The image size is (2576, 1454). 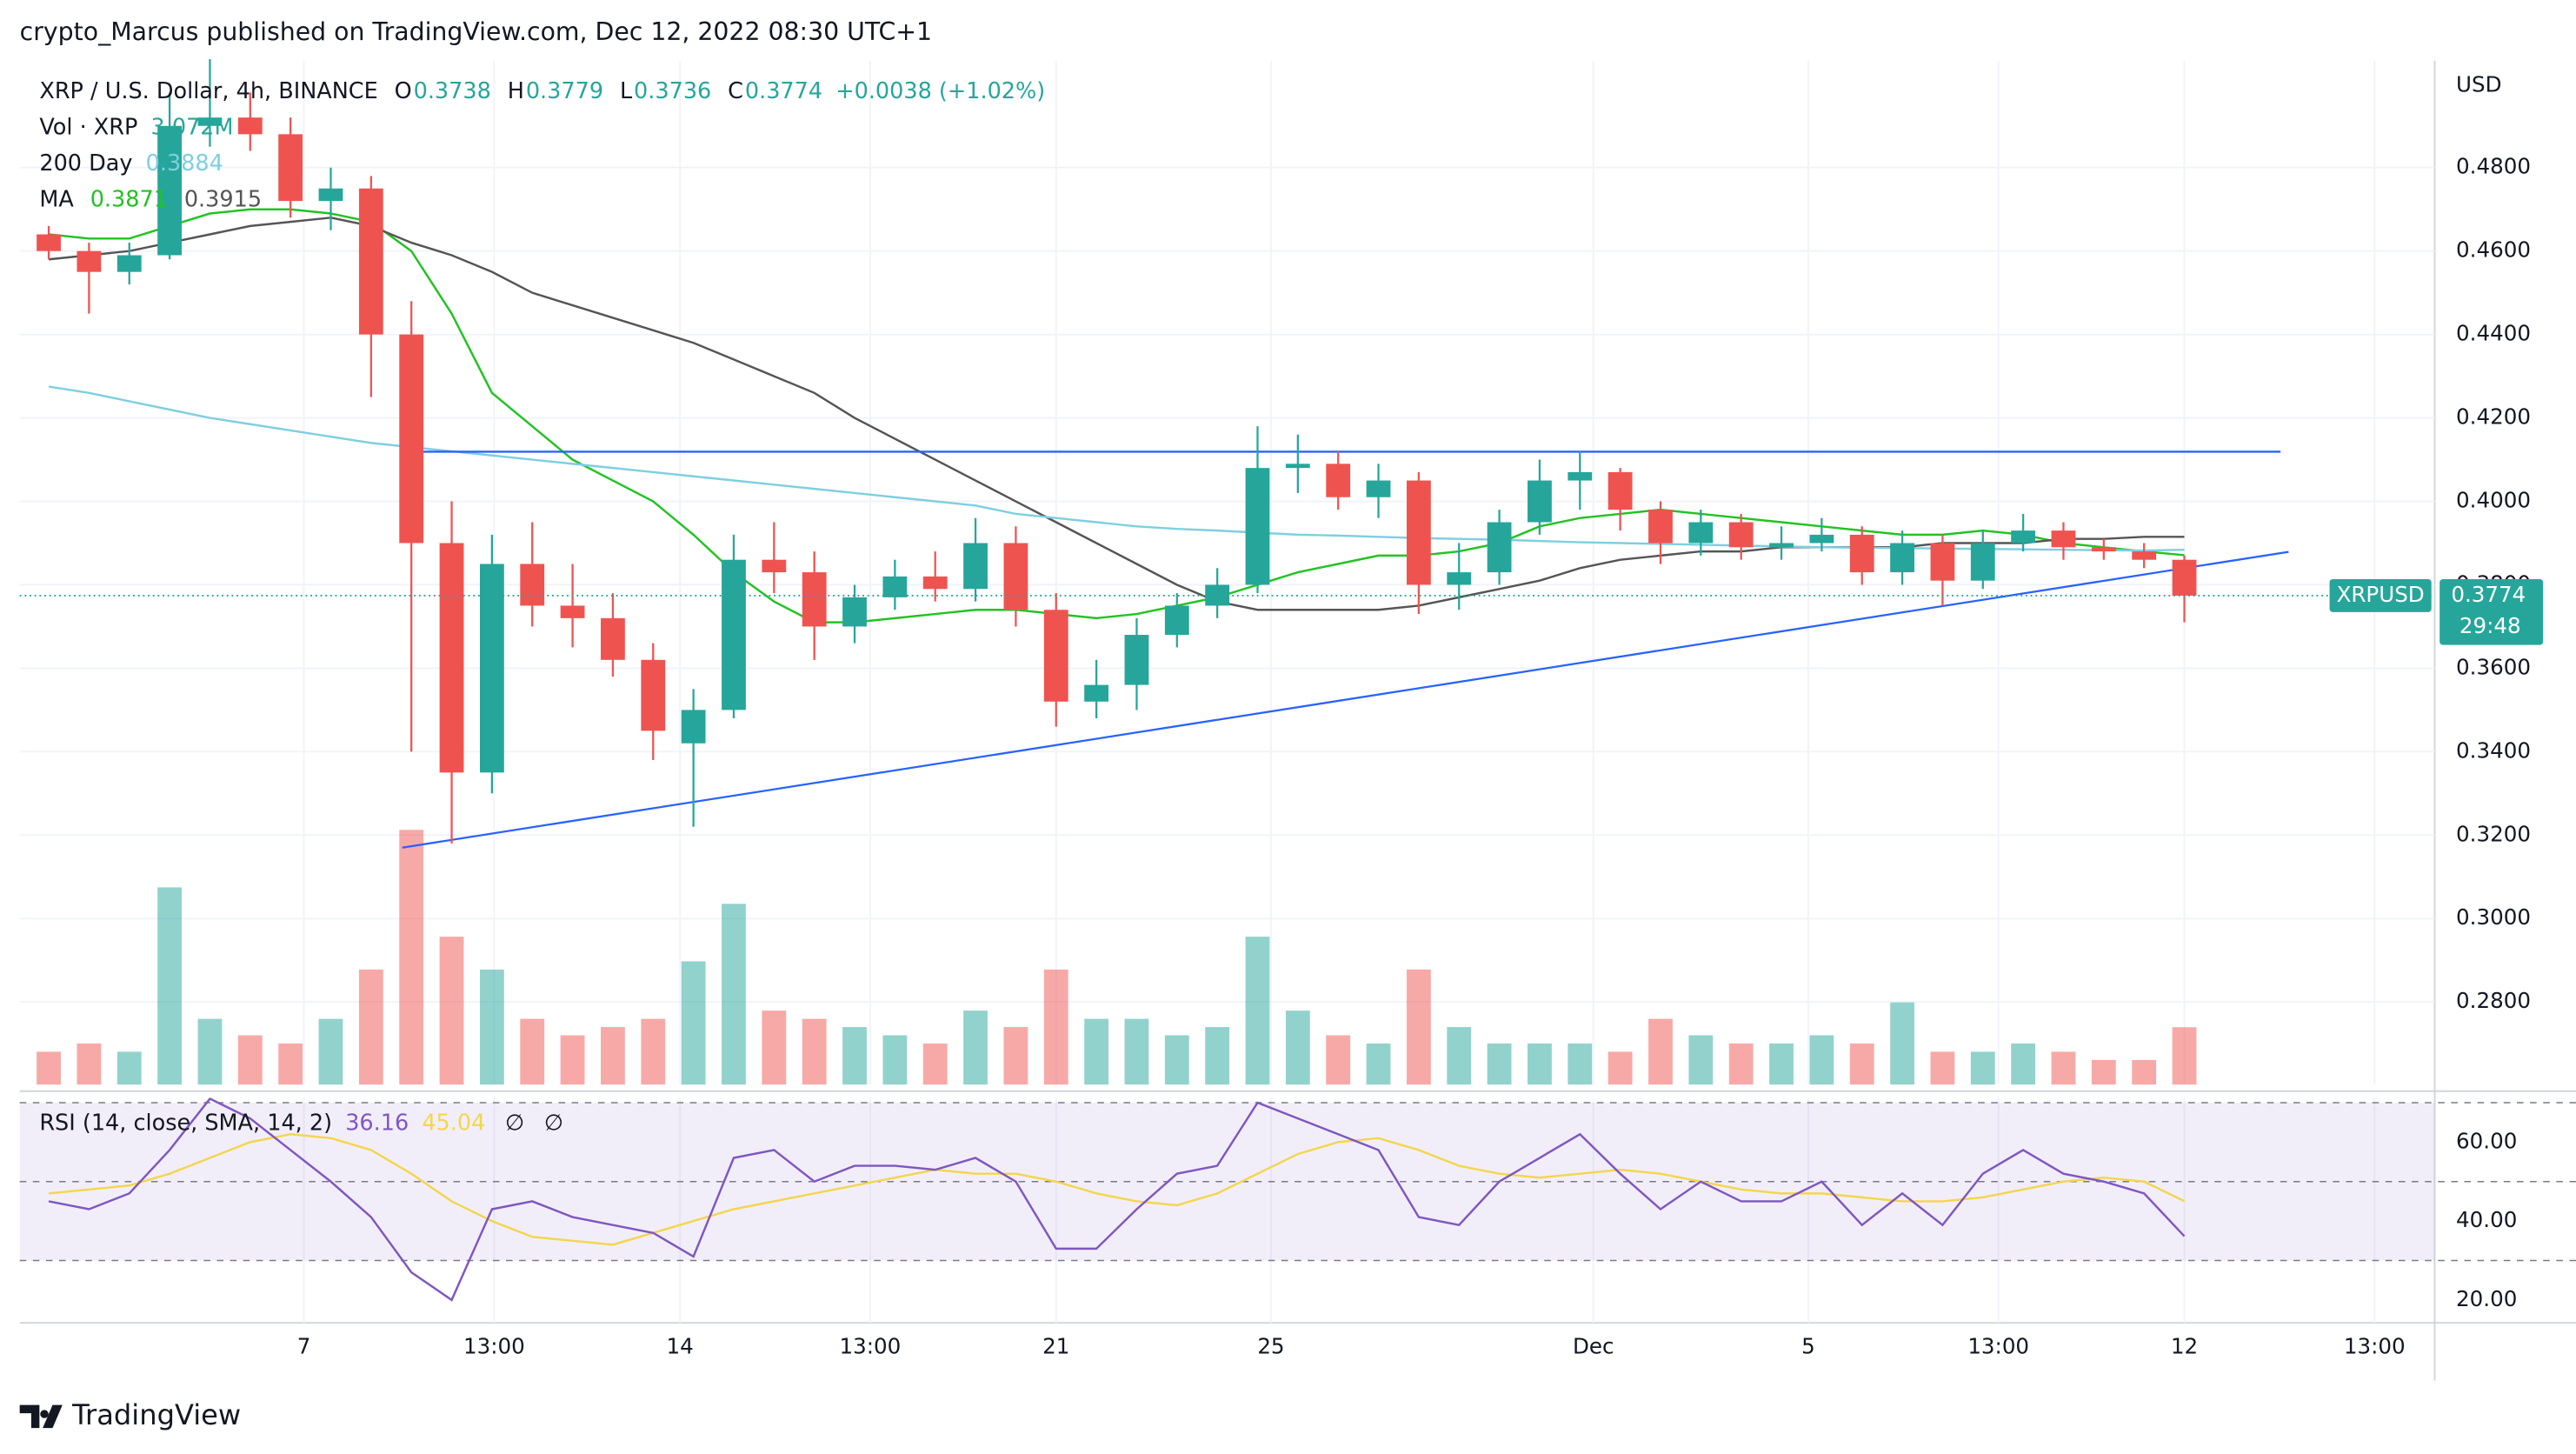 I want to click on symbol-badge, so click(x=2380, y=595).